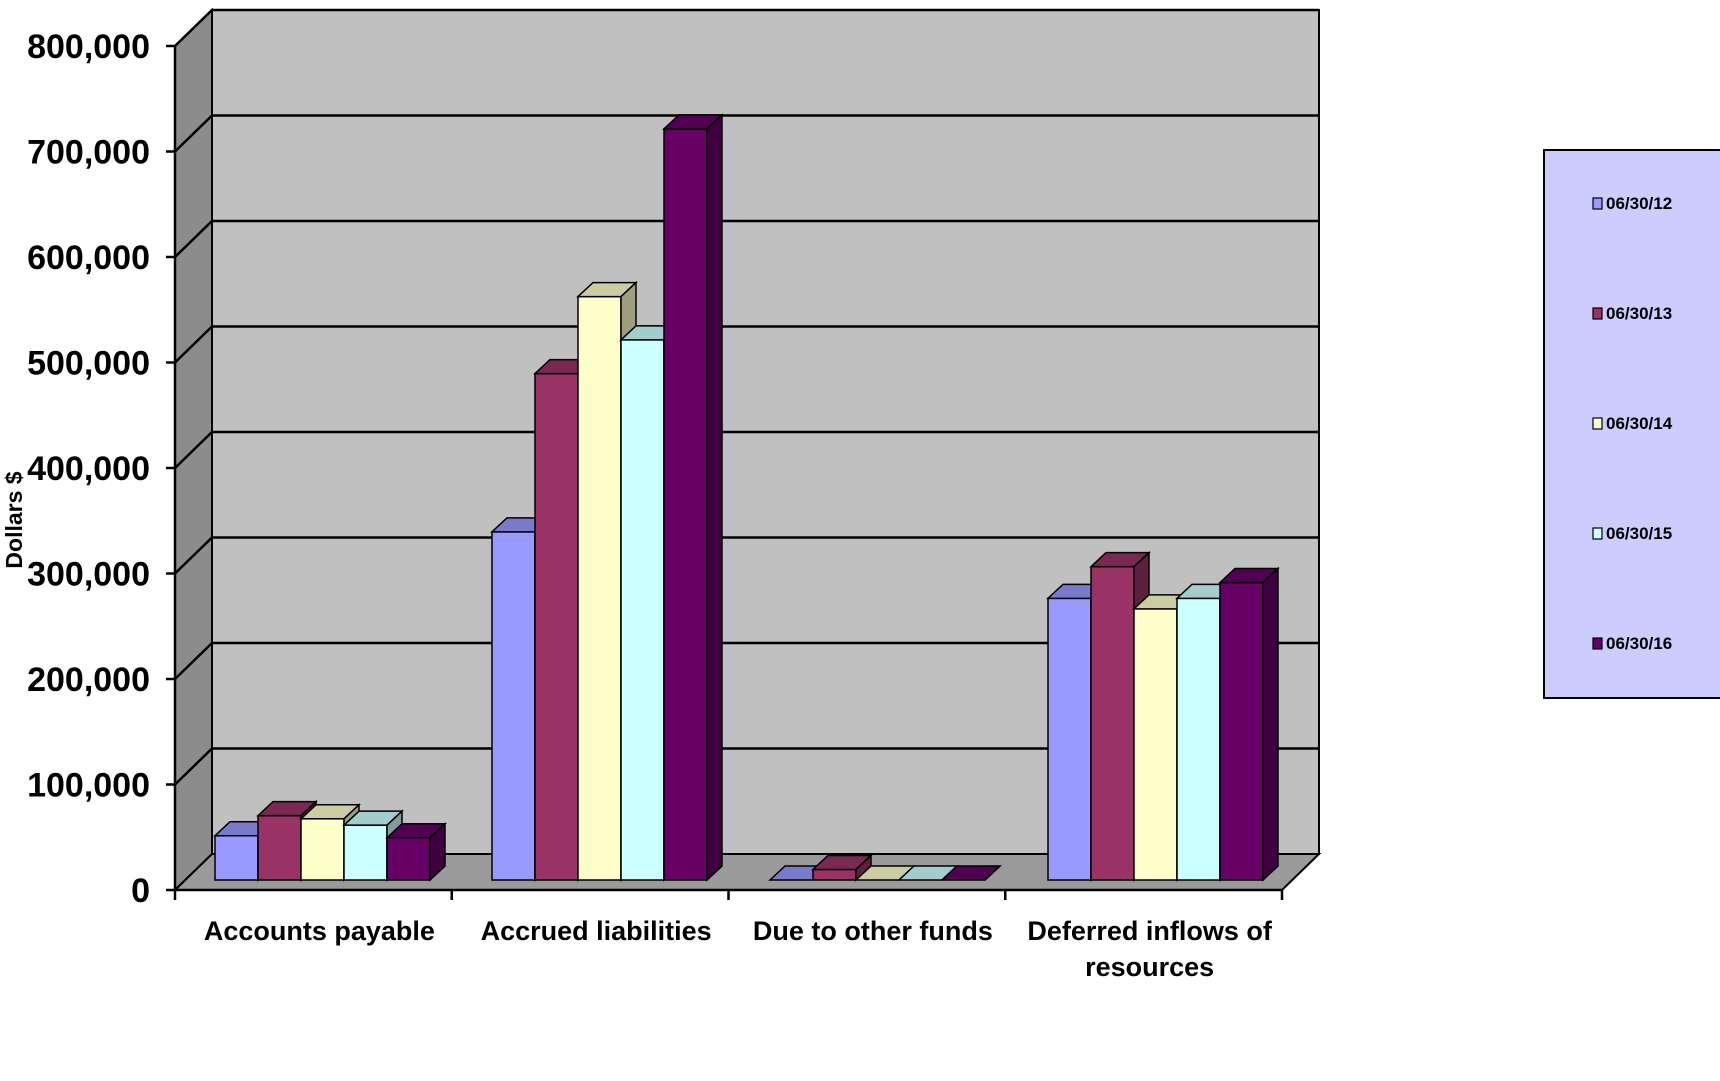 The width and height of the screenshot is (1720, 1081). I want to click on y-tick-label: 0, so click(140, 891).